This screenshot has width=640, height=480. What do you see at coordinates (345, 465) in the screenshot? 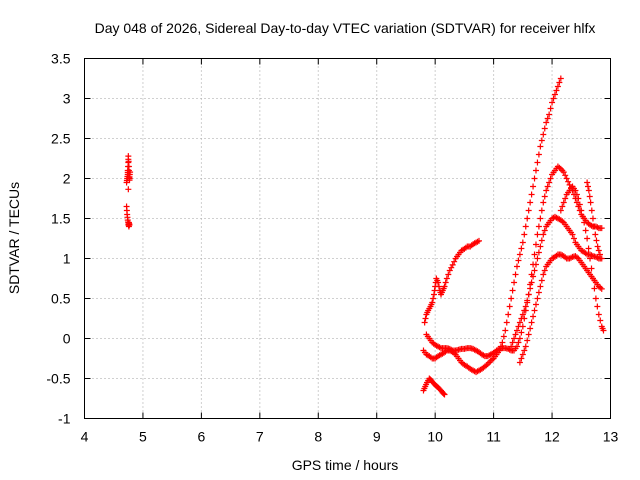
I see `x-axis-label: GPS time / hours` at bounding box center [345, 465].